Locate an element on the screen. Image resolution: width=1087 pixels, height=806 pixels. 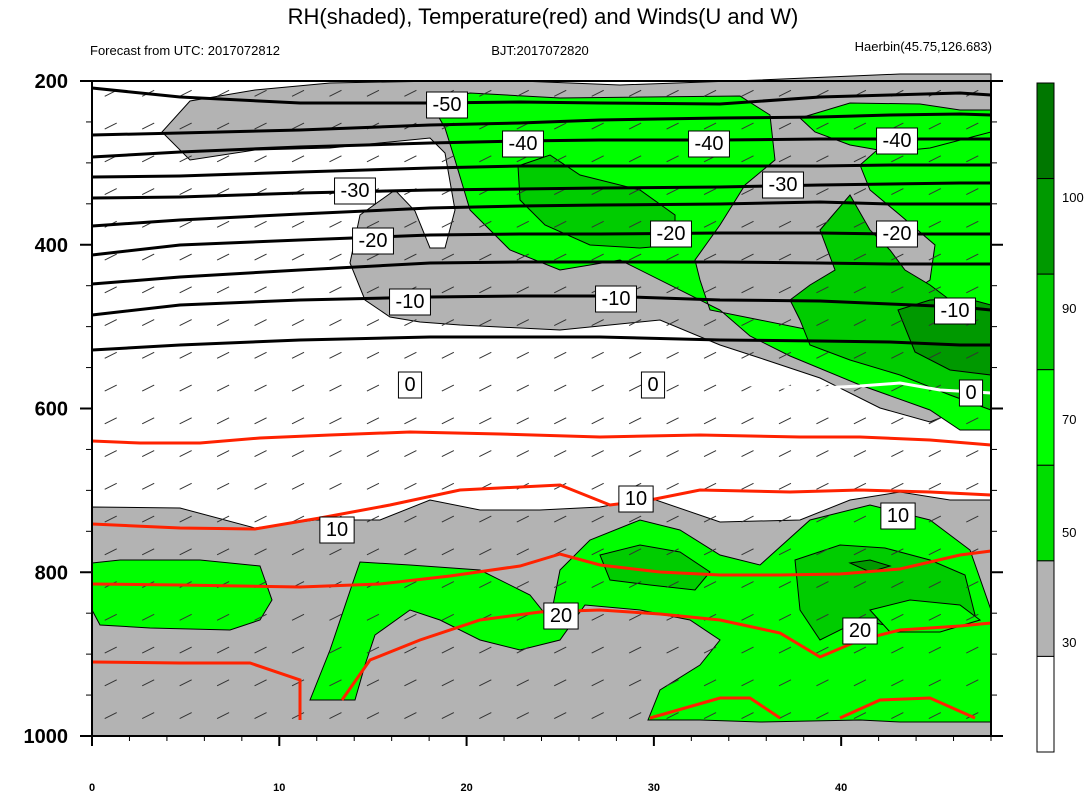
y-tick-label: 400 is located at coordinates (51, 246).